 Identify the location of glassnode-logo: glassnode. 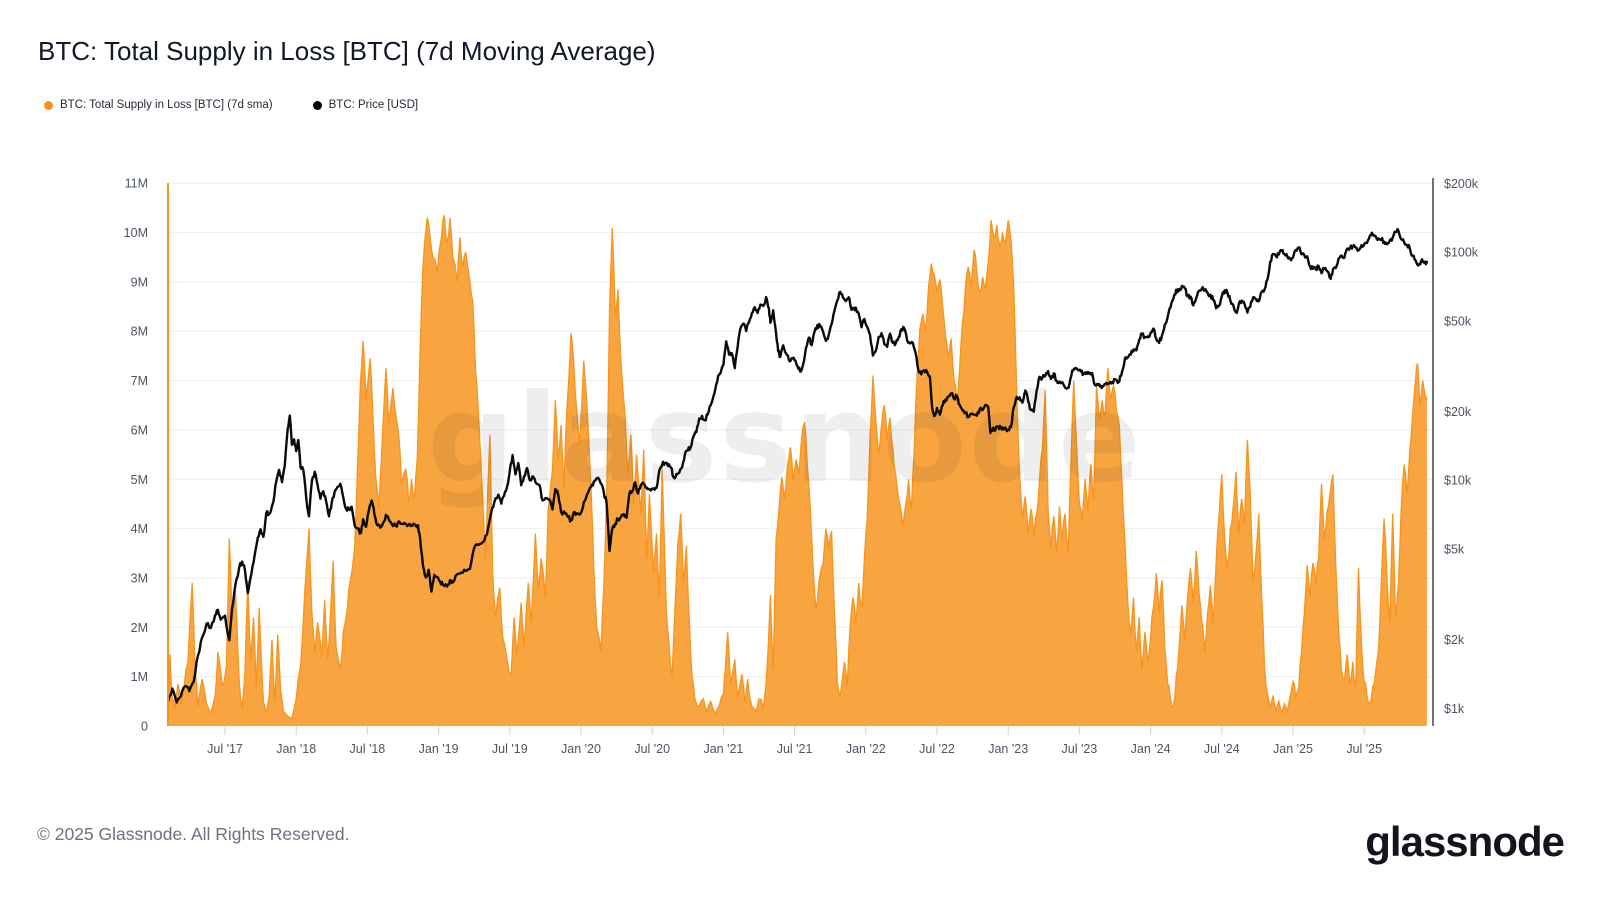
(1465, 841).